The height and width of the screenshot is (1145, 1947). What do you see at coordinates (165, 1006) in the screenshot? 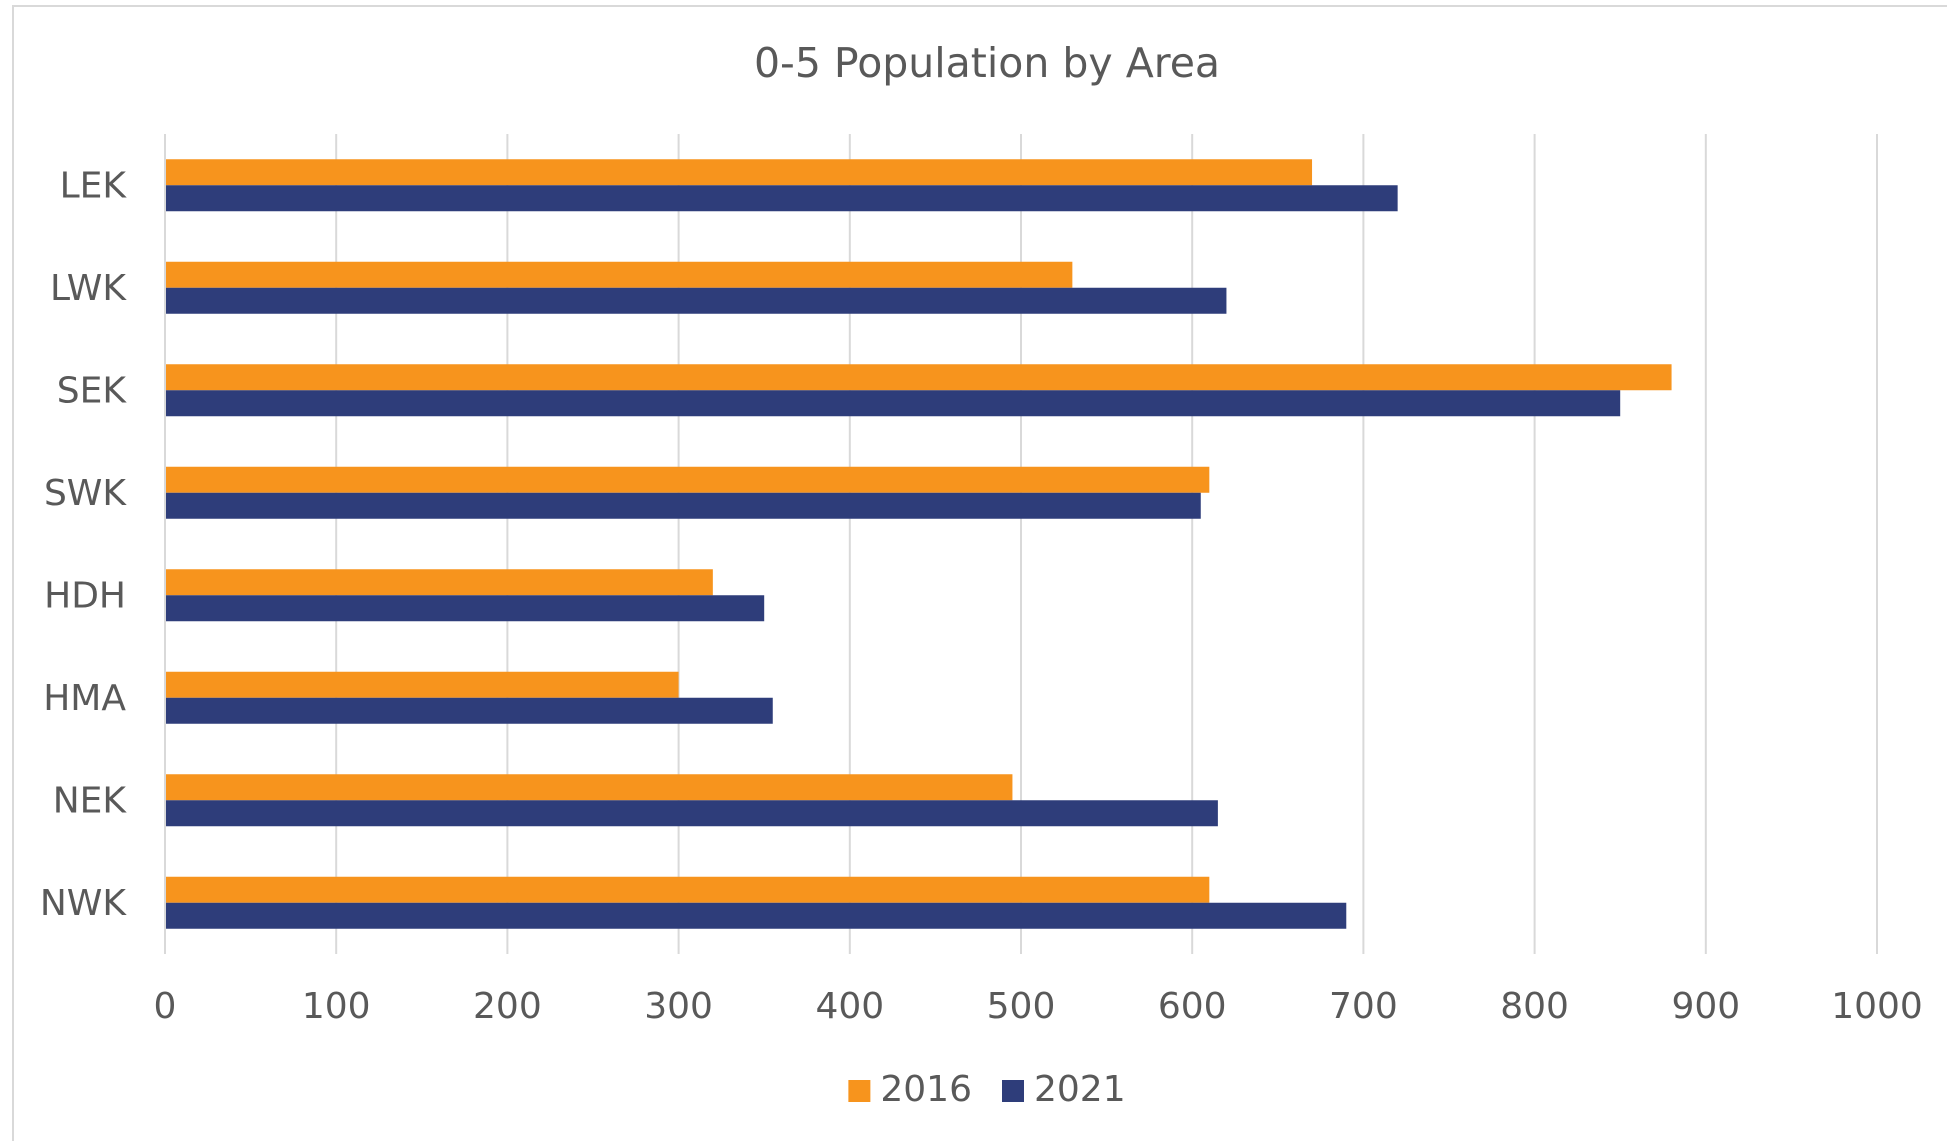
I see `x-tick-label: 0` at bounding box center [165, 1006].